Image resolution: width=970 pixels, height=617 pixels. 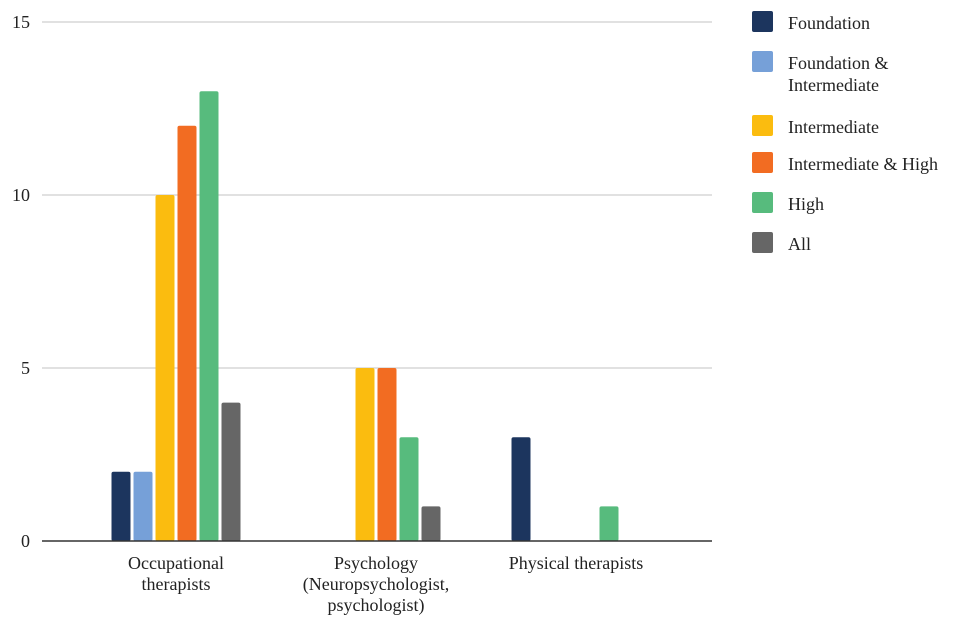 What do you see at coordinates (376, 605) in the screenshot?
I see `category-label-line: psychologist)` at bounding box center [376, 605].